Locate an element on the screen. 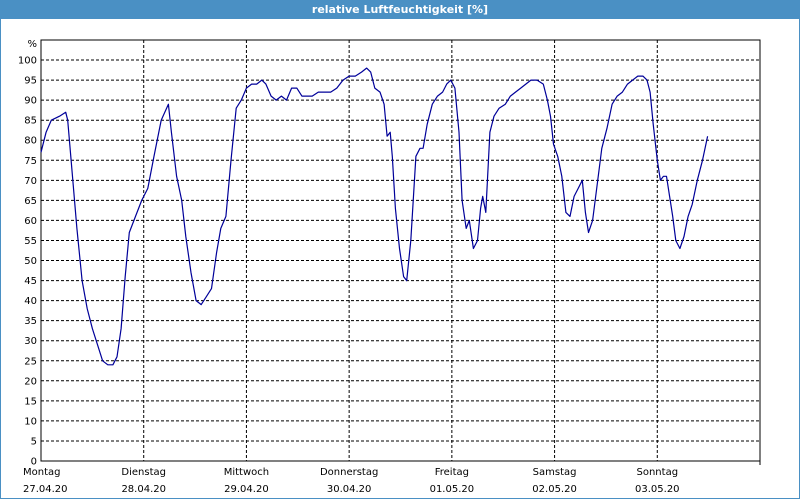 Image resolution: width=800 pixels, height=500 pixels. y-tick-label: 95 is located at coordinates (30, 81).